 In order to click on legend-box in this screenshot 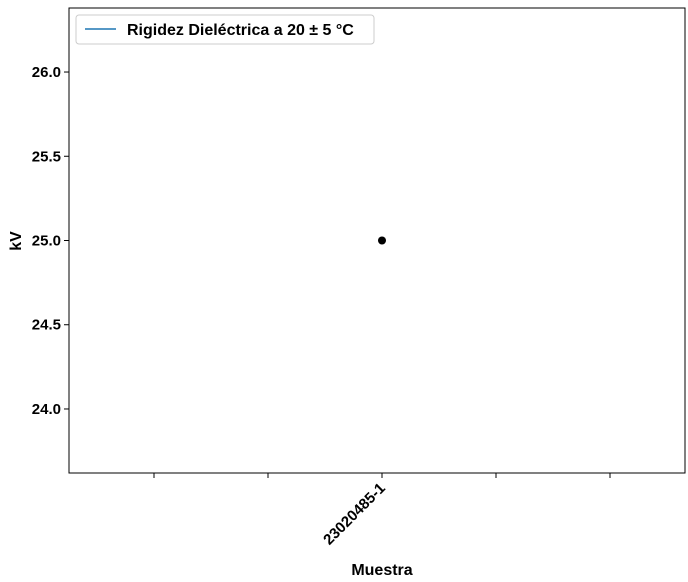, I will do `click(225, 29)`.